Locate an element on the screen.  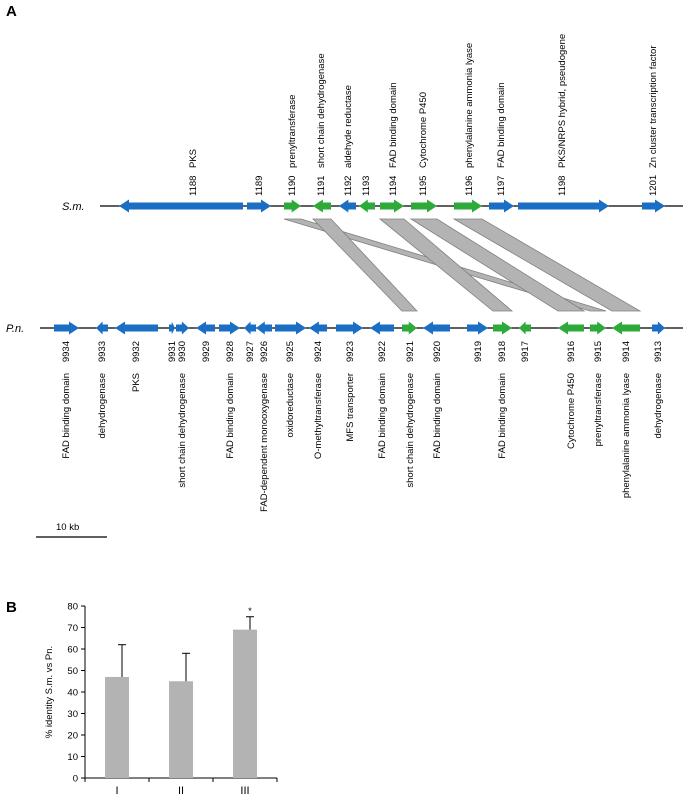
scale-bar-label: 10 kb is located at coordinates (67, 527).